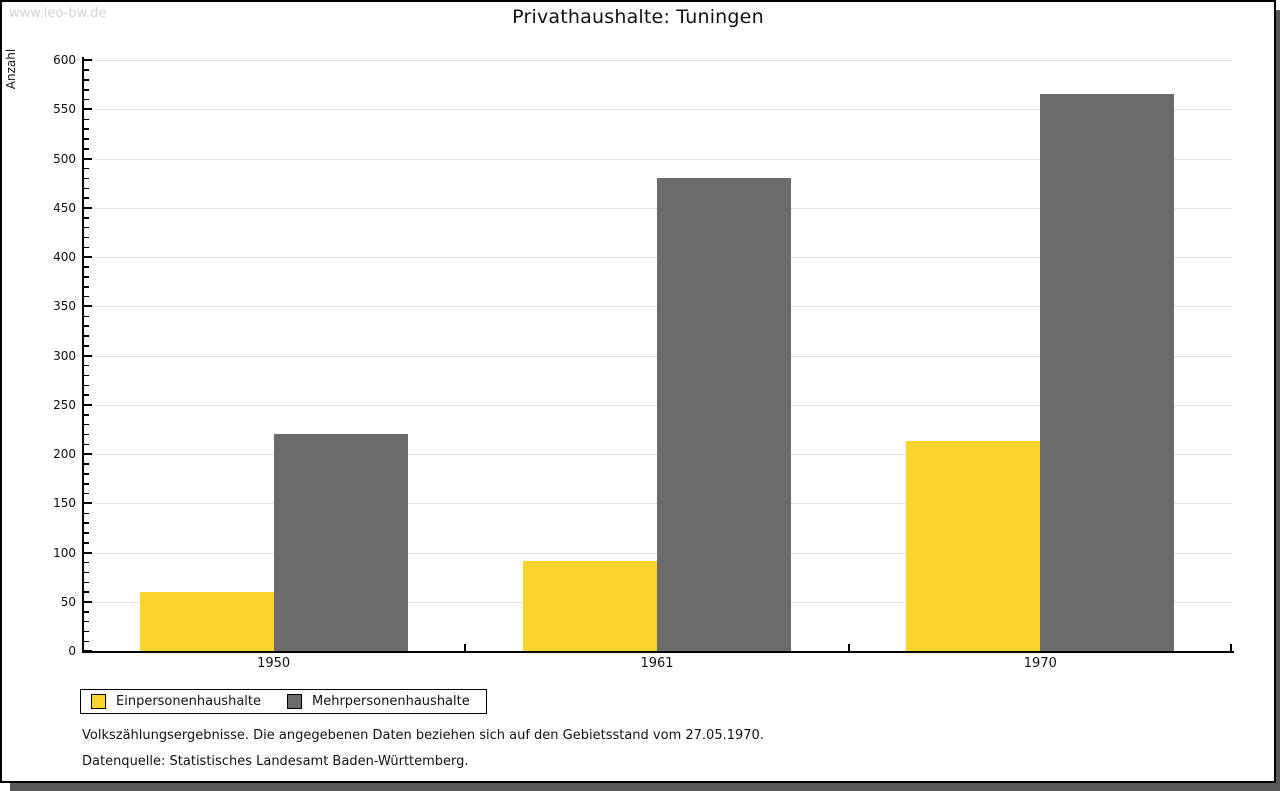 The image size is (1280, 791). Describe the element at coordinates (1107, 372) in the screenshot. I see `bar-mehrpersonenhaushalte-1970` at that location.